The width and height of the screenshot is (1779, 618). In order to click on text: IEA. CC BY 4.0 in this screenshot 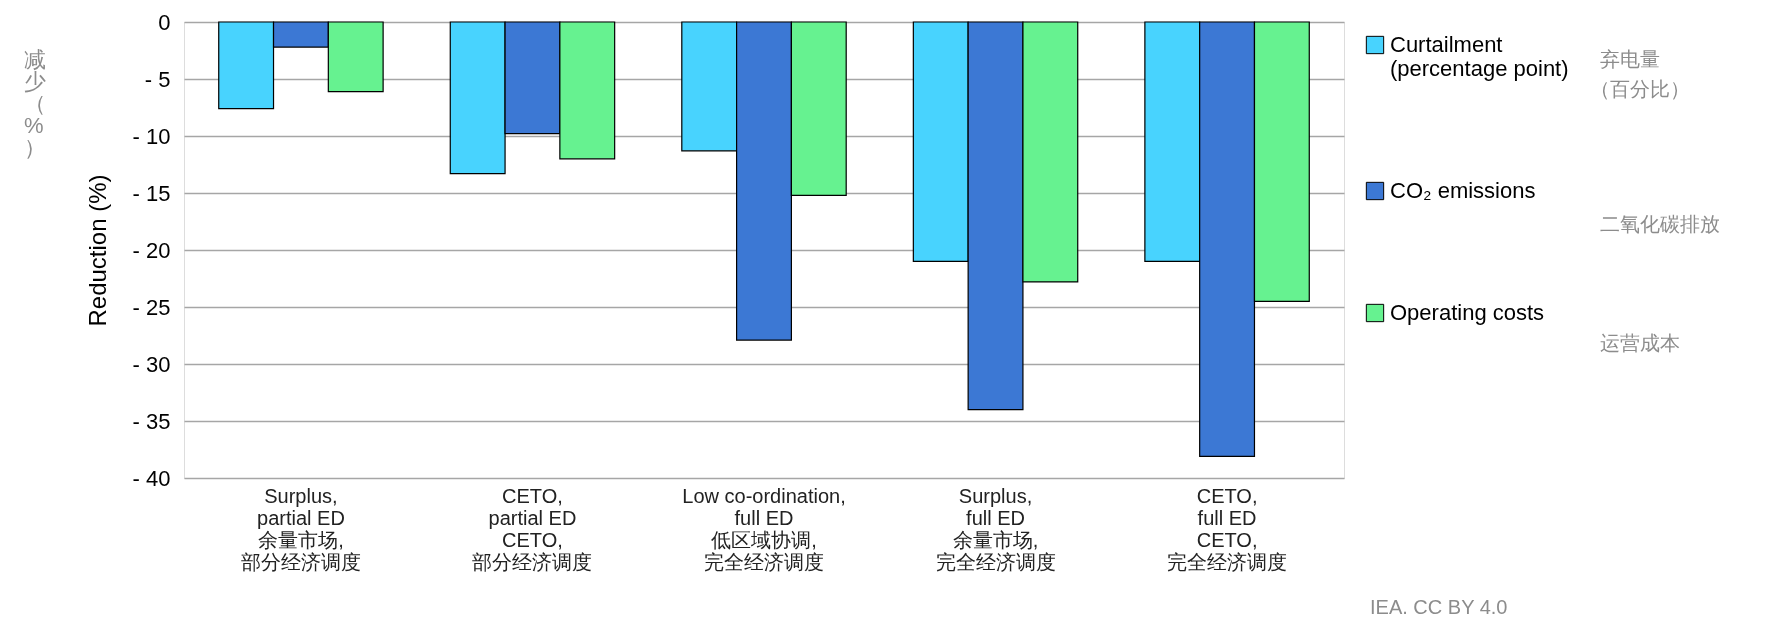, I will do `click(1439, 607)`.